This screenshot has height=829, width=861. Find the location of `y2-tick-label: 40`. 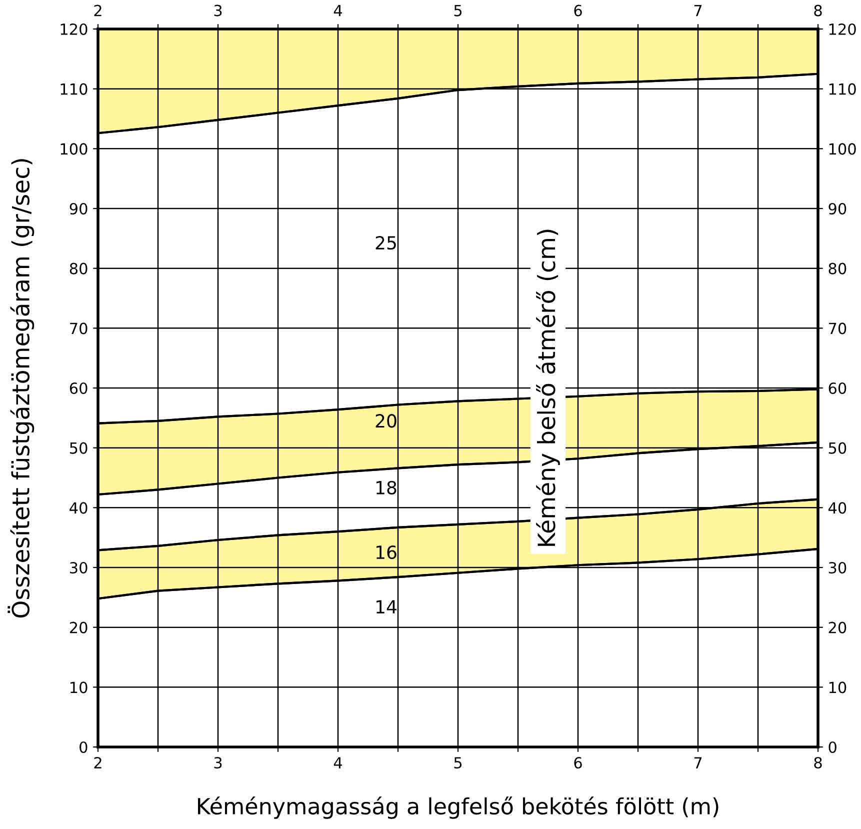

y2-tick-label: 40 is located at coordinates (837, 508).